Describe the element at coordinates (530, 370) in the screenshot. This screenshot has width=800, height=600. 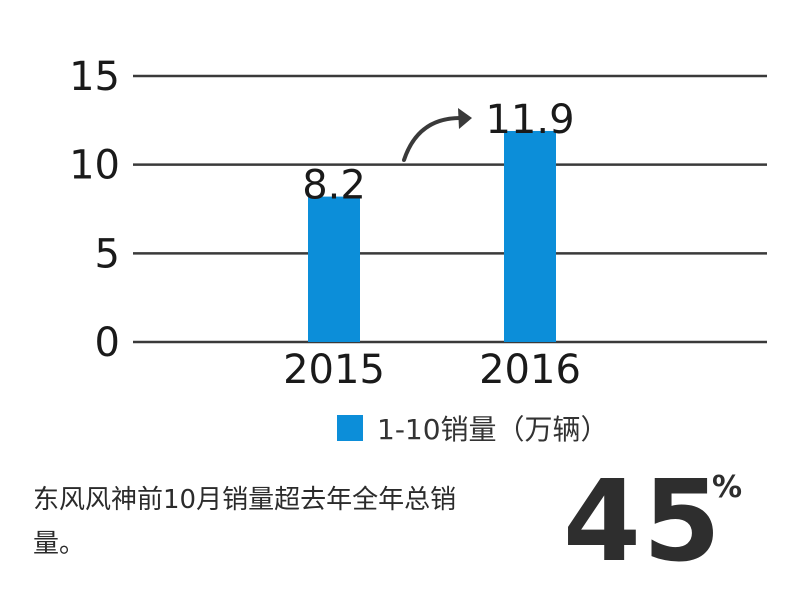
I see `x-category-label: 2016` at that location.